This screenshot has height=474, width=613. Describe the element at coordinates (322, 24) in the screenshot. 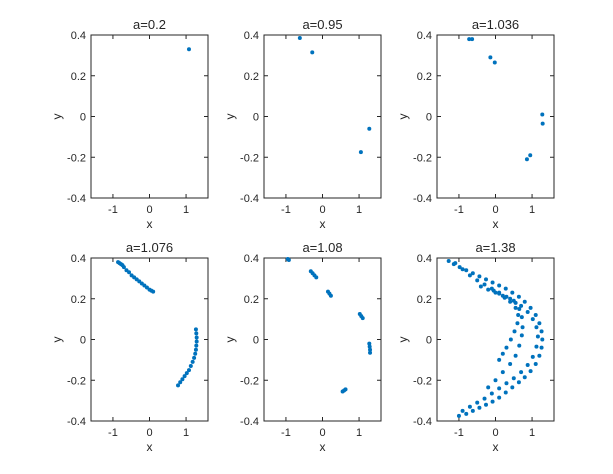

I see `subplot-title: a=0.95` at that location.